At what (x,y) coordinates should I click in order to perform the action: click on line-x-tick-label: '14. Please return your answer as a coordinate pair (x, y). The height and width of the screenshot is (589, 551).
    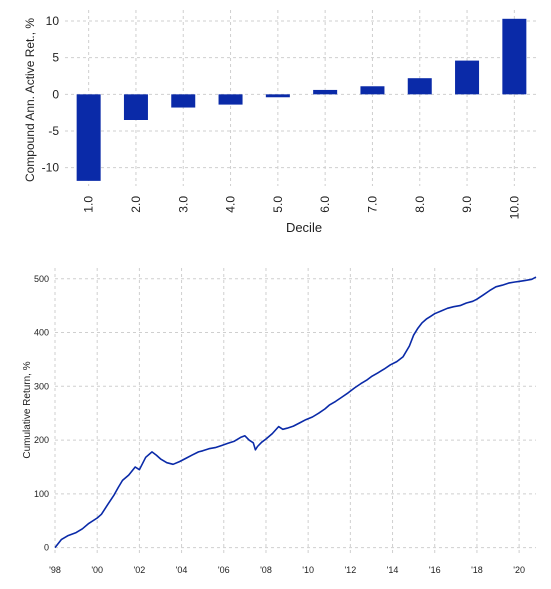
    Looking at the image, I should click on (393, 570).